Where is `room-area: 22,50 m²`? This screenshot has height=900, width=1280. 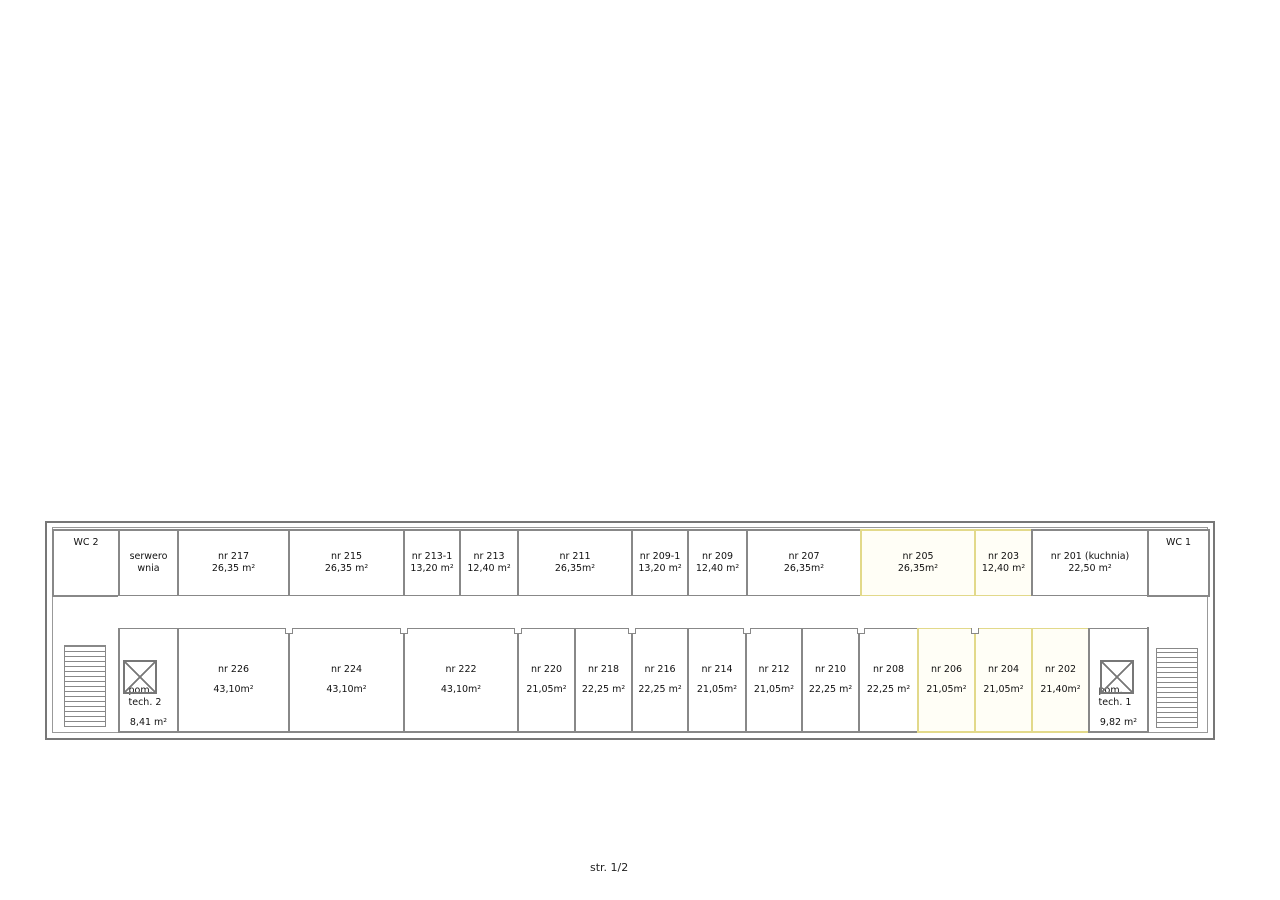 room-area: 22,50 m² is located at coordinates (1090, 568).